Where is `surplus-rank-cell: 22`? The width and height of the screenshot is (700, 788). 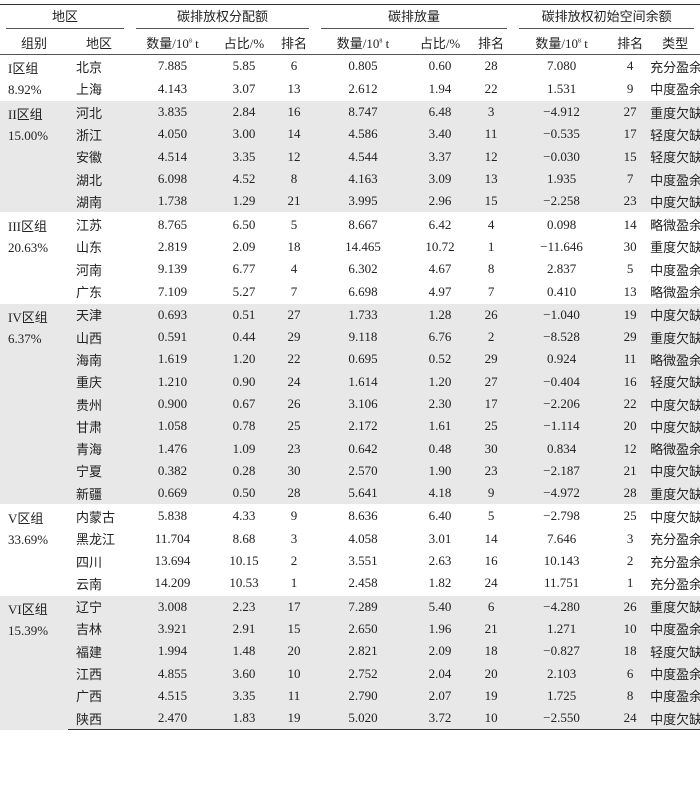 surplus-rank-cell: 22 is located at coordinates (630, 404).